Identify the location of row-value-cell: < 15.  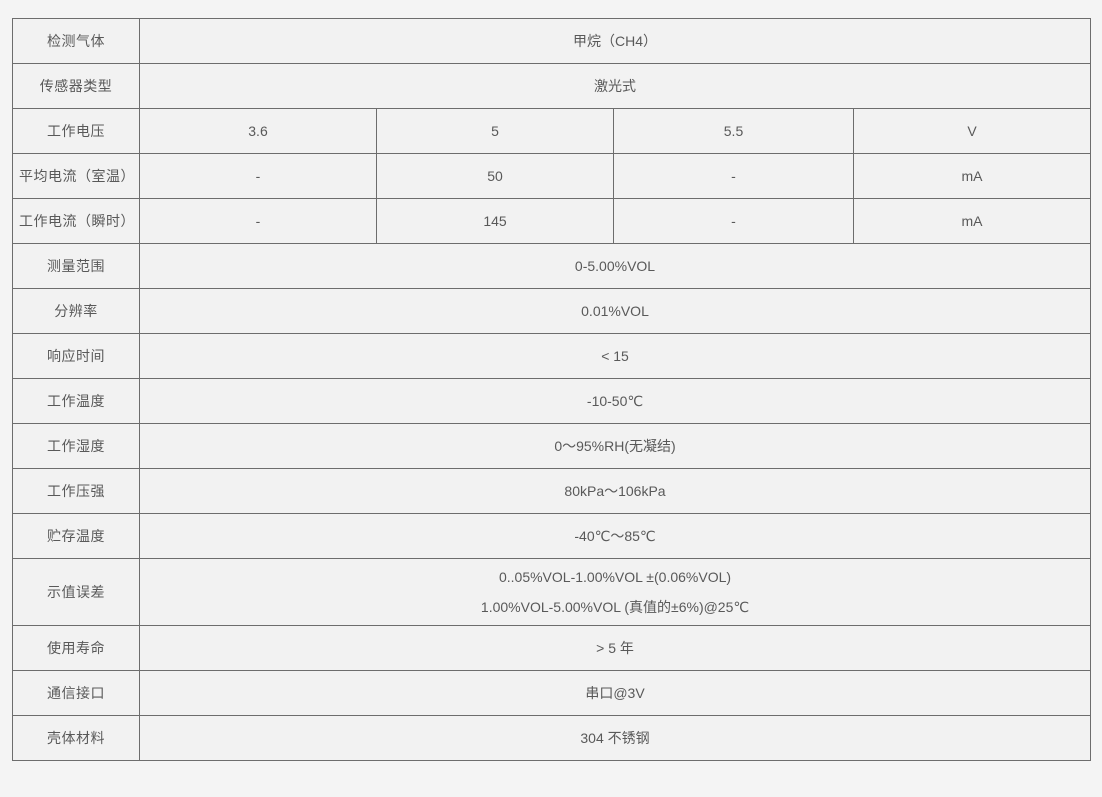
(615, 356).